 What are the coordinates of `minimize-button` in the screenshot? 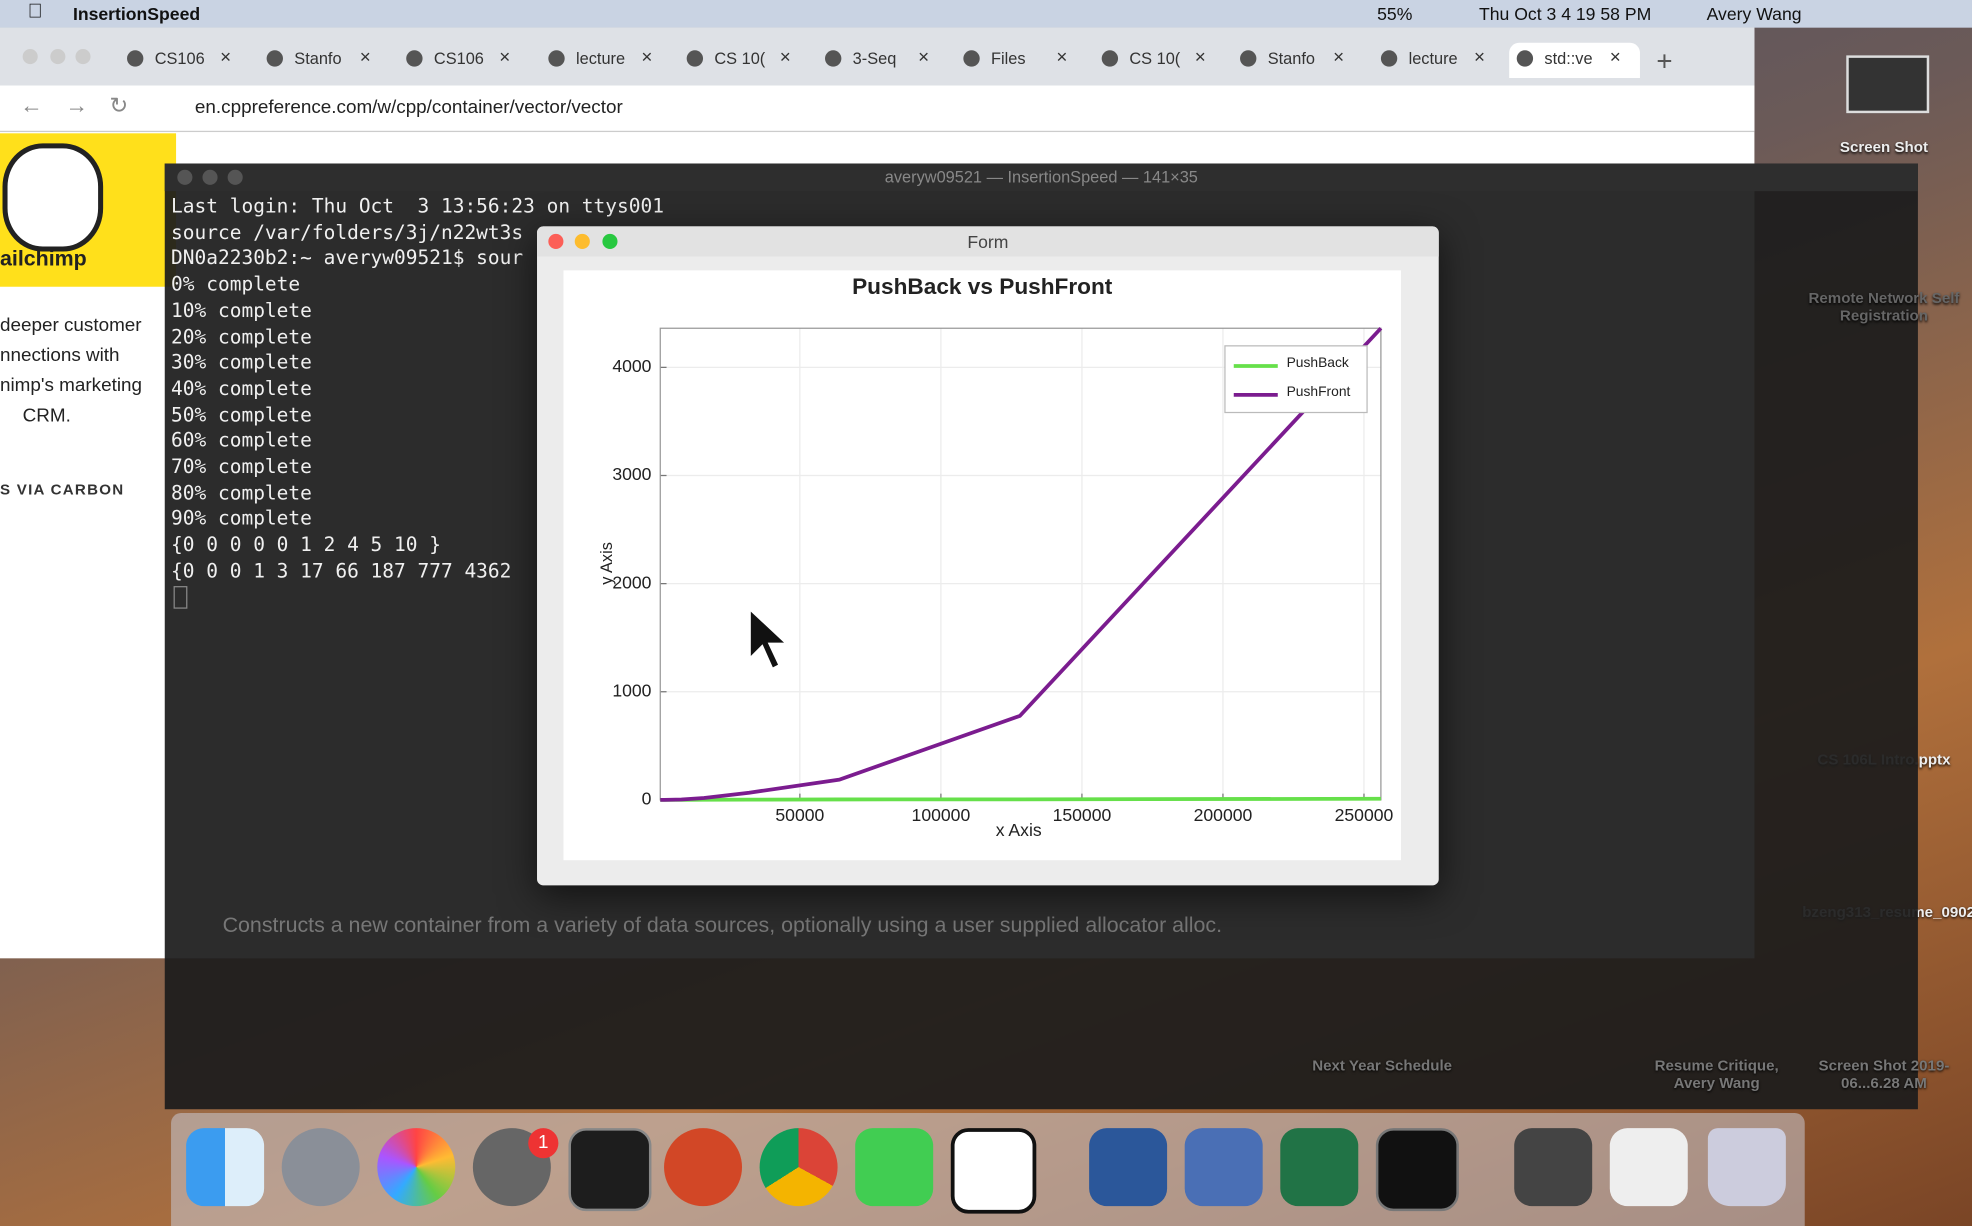 It's located at (582, 241).